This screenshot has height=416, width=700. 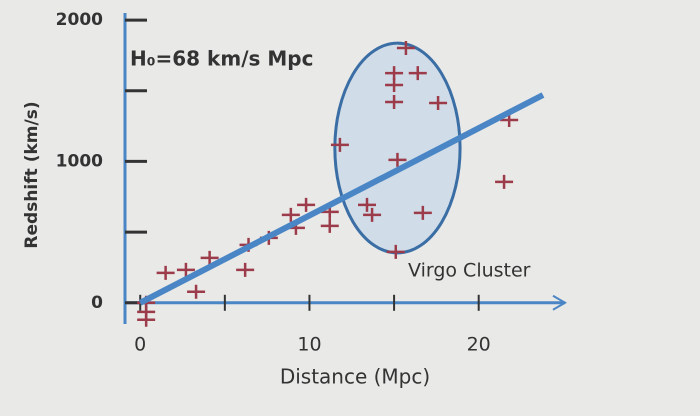 I want to click on y-tick-label: 2000, so click(x=79, y=20).